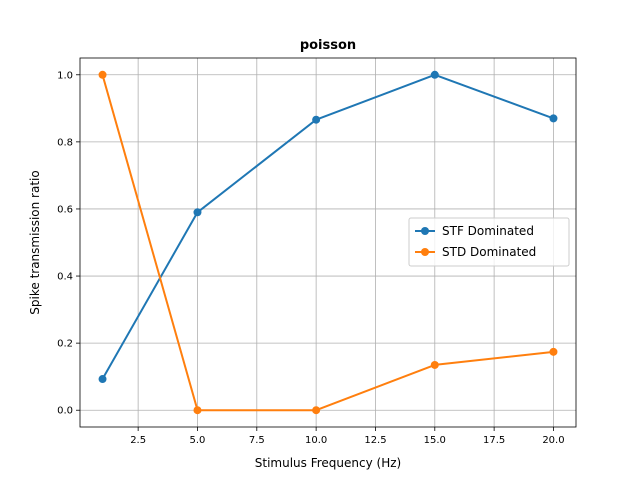  Describe the element at coordinates (328, 463) in the screenshot. I see `x-axis-label: Stimulus Frequency (Hz)` at that location.